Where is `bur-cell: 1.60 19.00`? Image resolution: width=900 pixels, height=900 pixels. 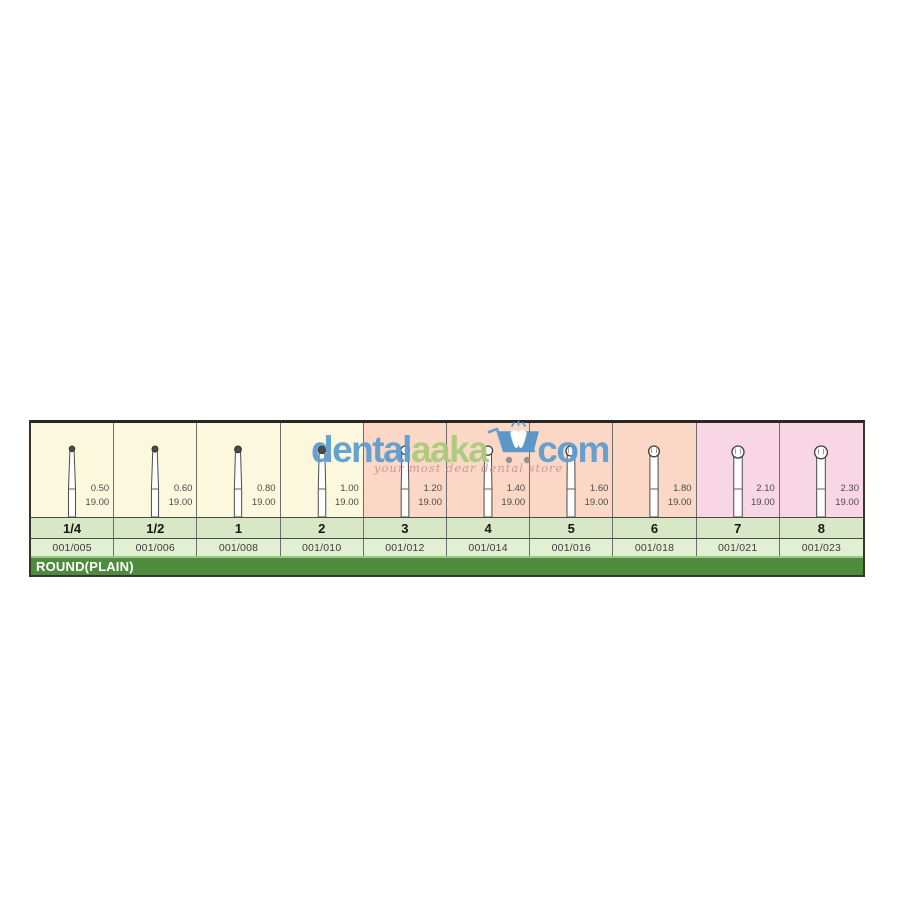 bur-cell: 1.60 19.00 is located at coordinates (572, 470).